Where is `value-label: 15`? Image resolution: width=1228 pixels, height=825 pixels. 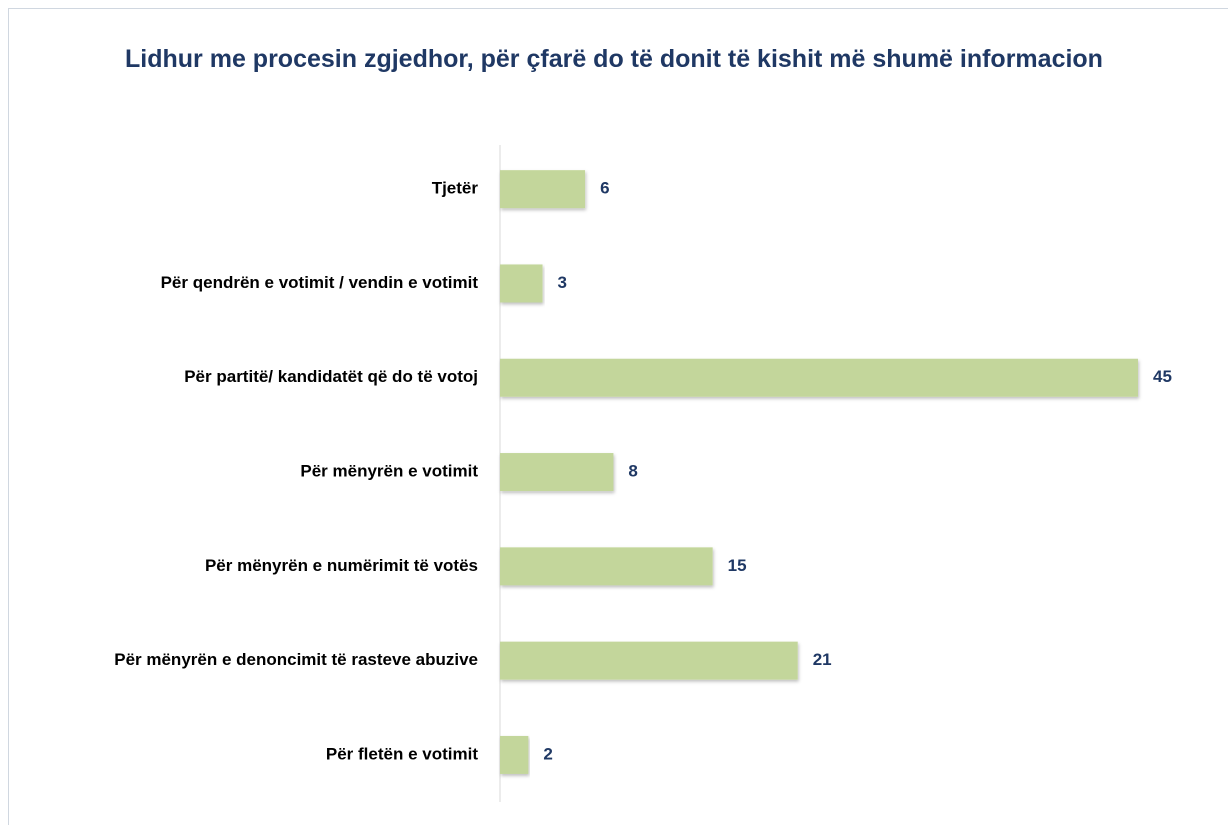 value-label: 15 is located at coordinates (737, 565).